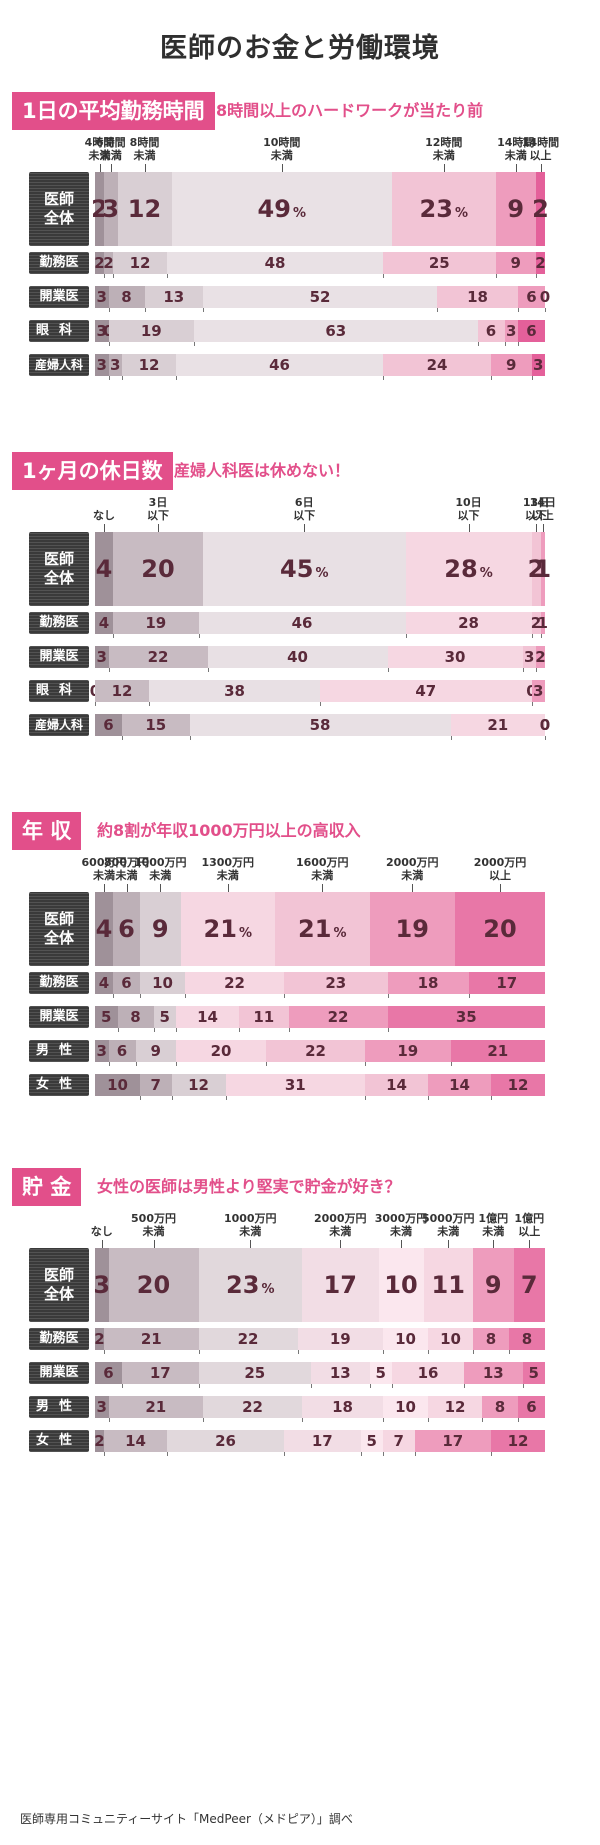 This screenshot has height=1845, width=600. What do you see at coordinates (249, 1186) in the screenshot?
I see `chart-subtitle: 女性の医師は男性より堅実で貯金が好き？` at bounding box center [249, 1186].